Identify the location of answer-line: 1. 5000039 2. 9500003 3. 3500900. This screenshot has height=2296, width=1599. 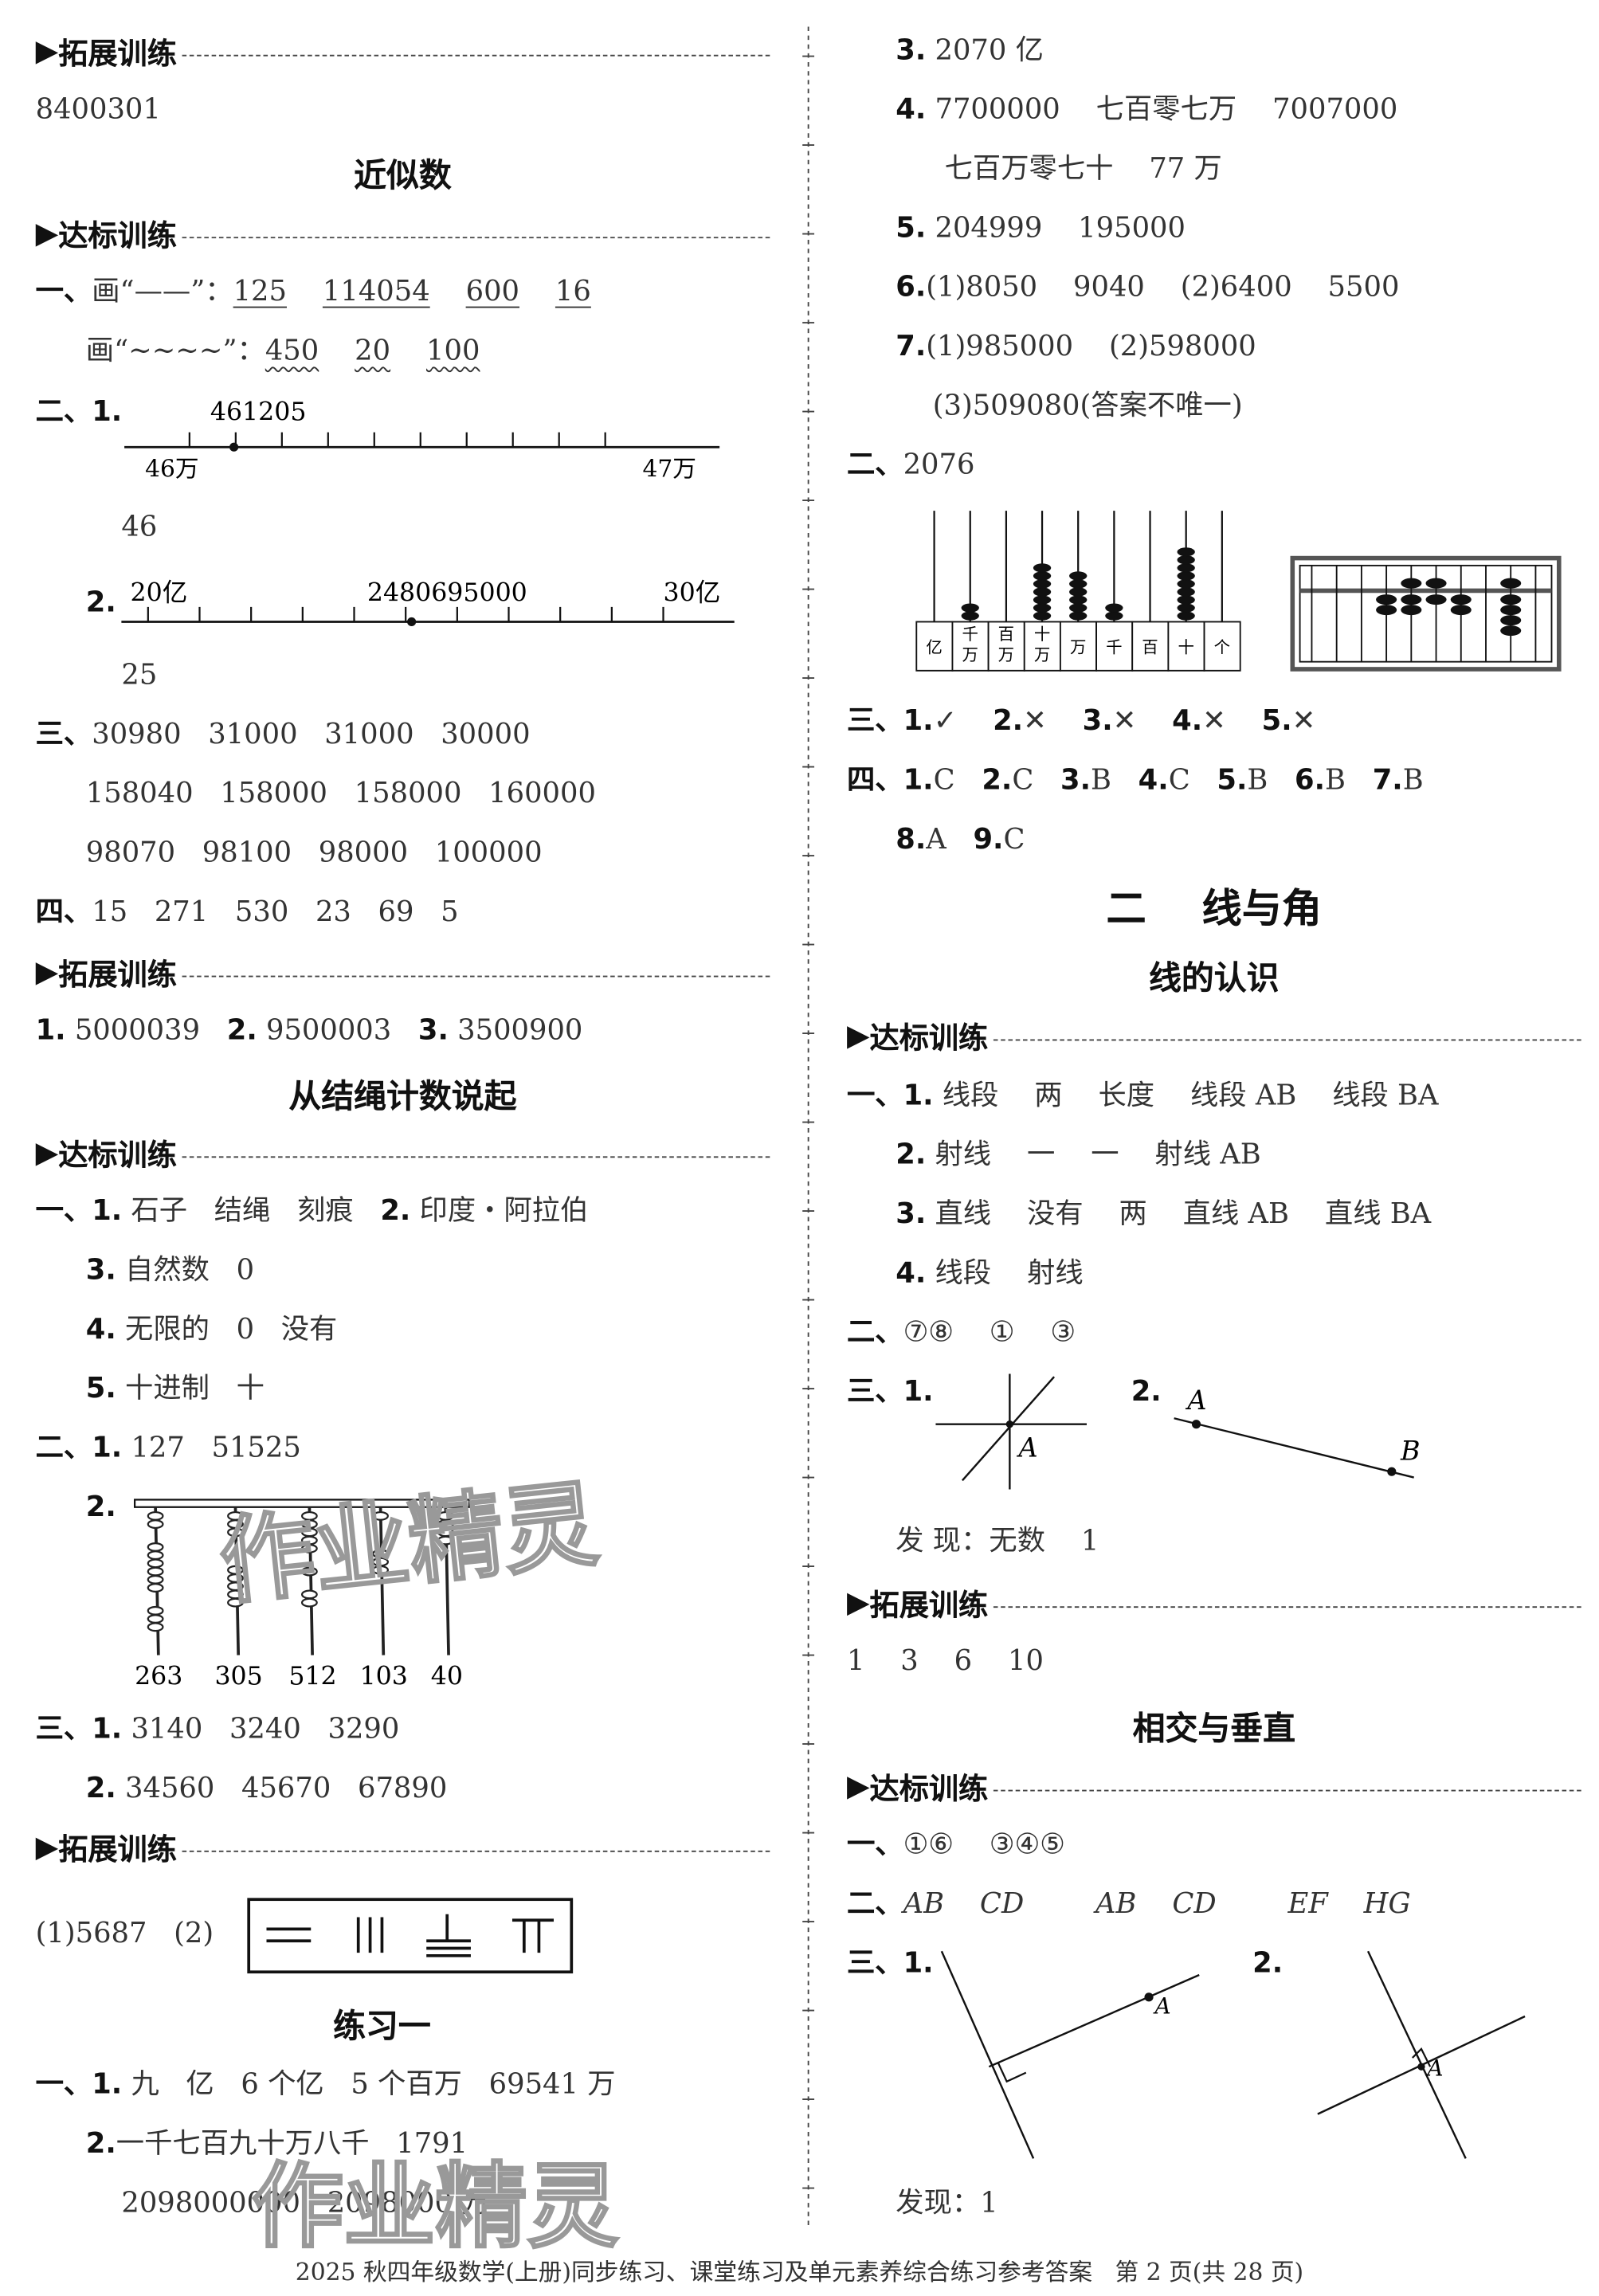
(309, 1030).